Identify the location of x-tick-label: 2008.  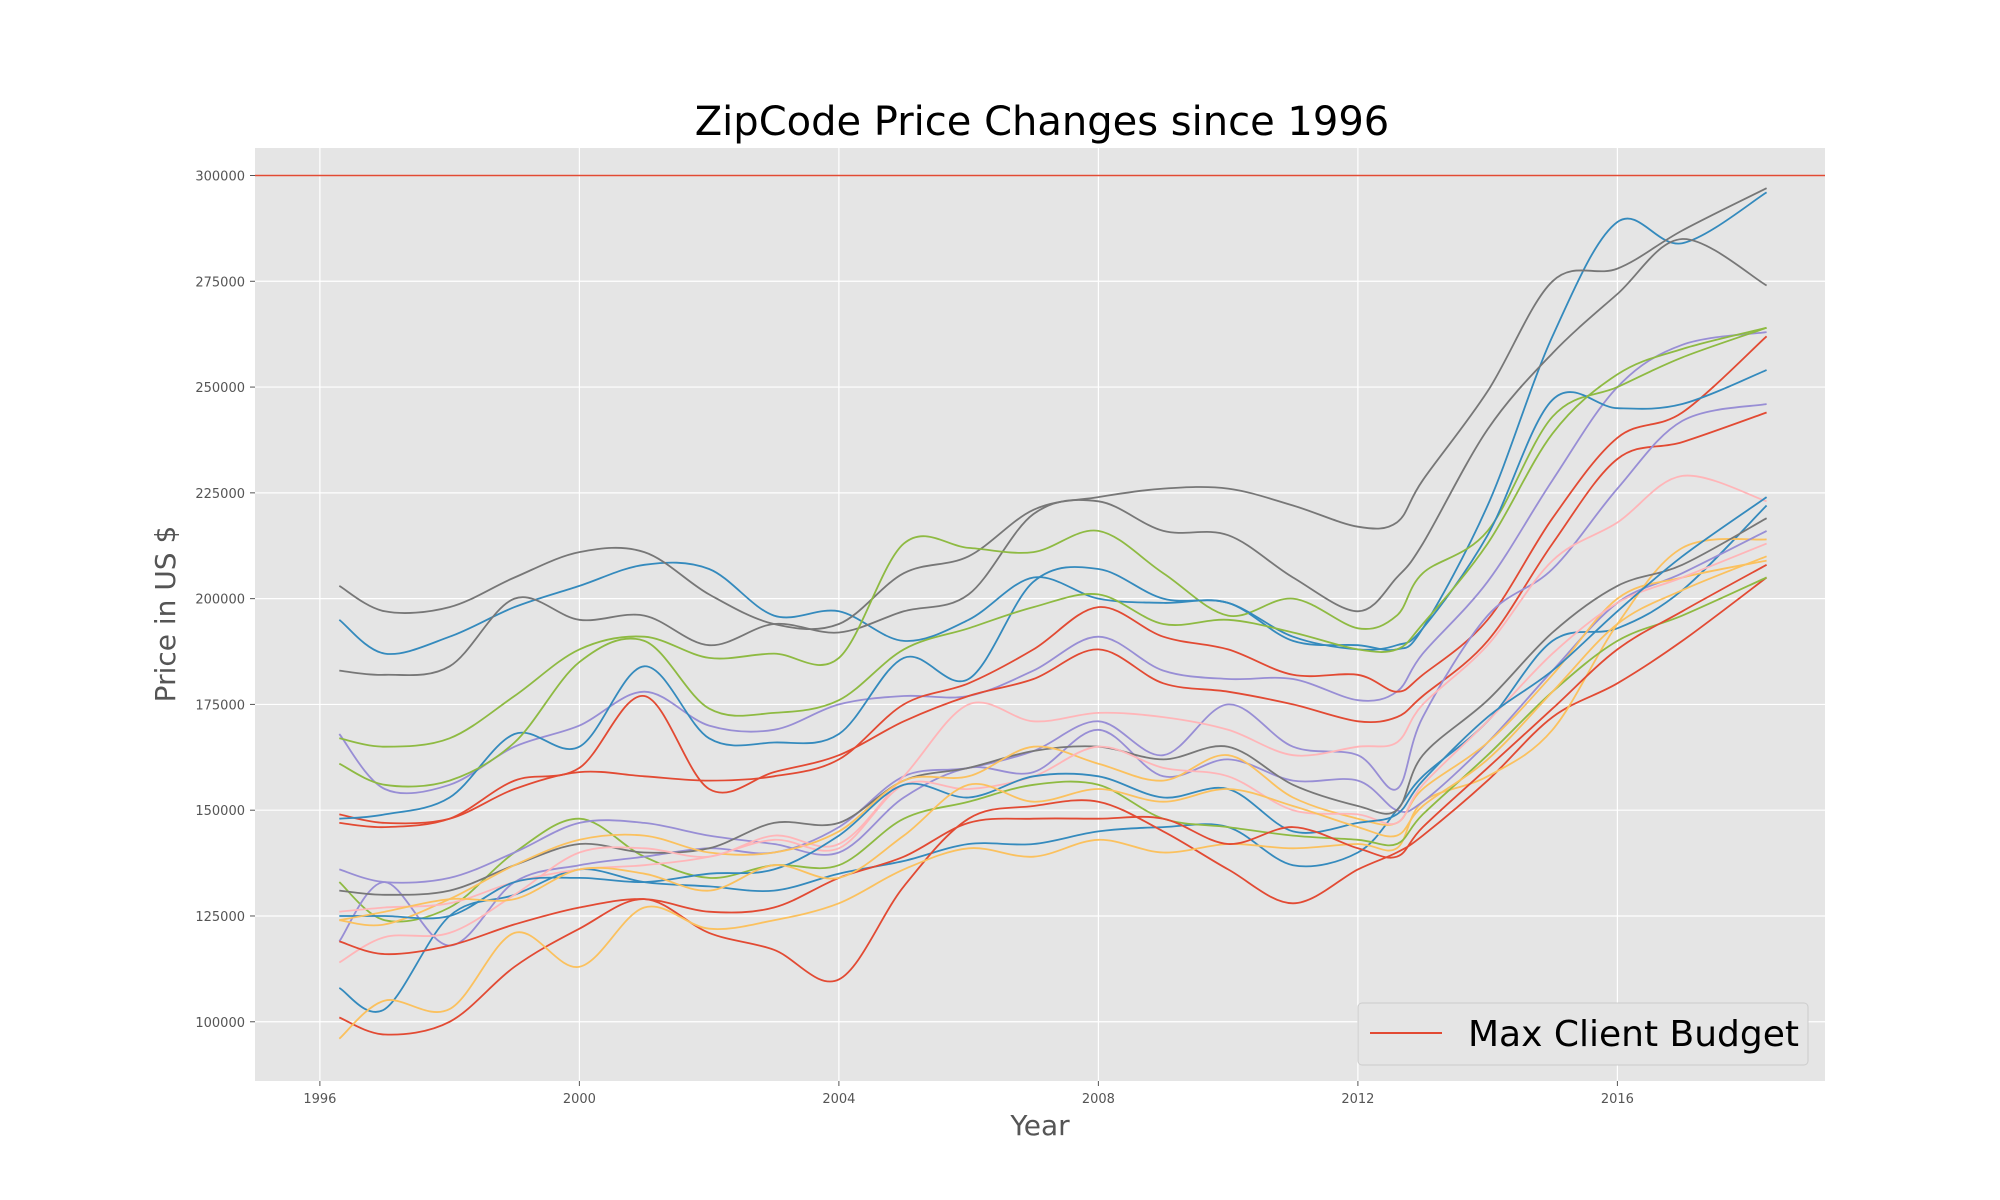
(1098, 1099).